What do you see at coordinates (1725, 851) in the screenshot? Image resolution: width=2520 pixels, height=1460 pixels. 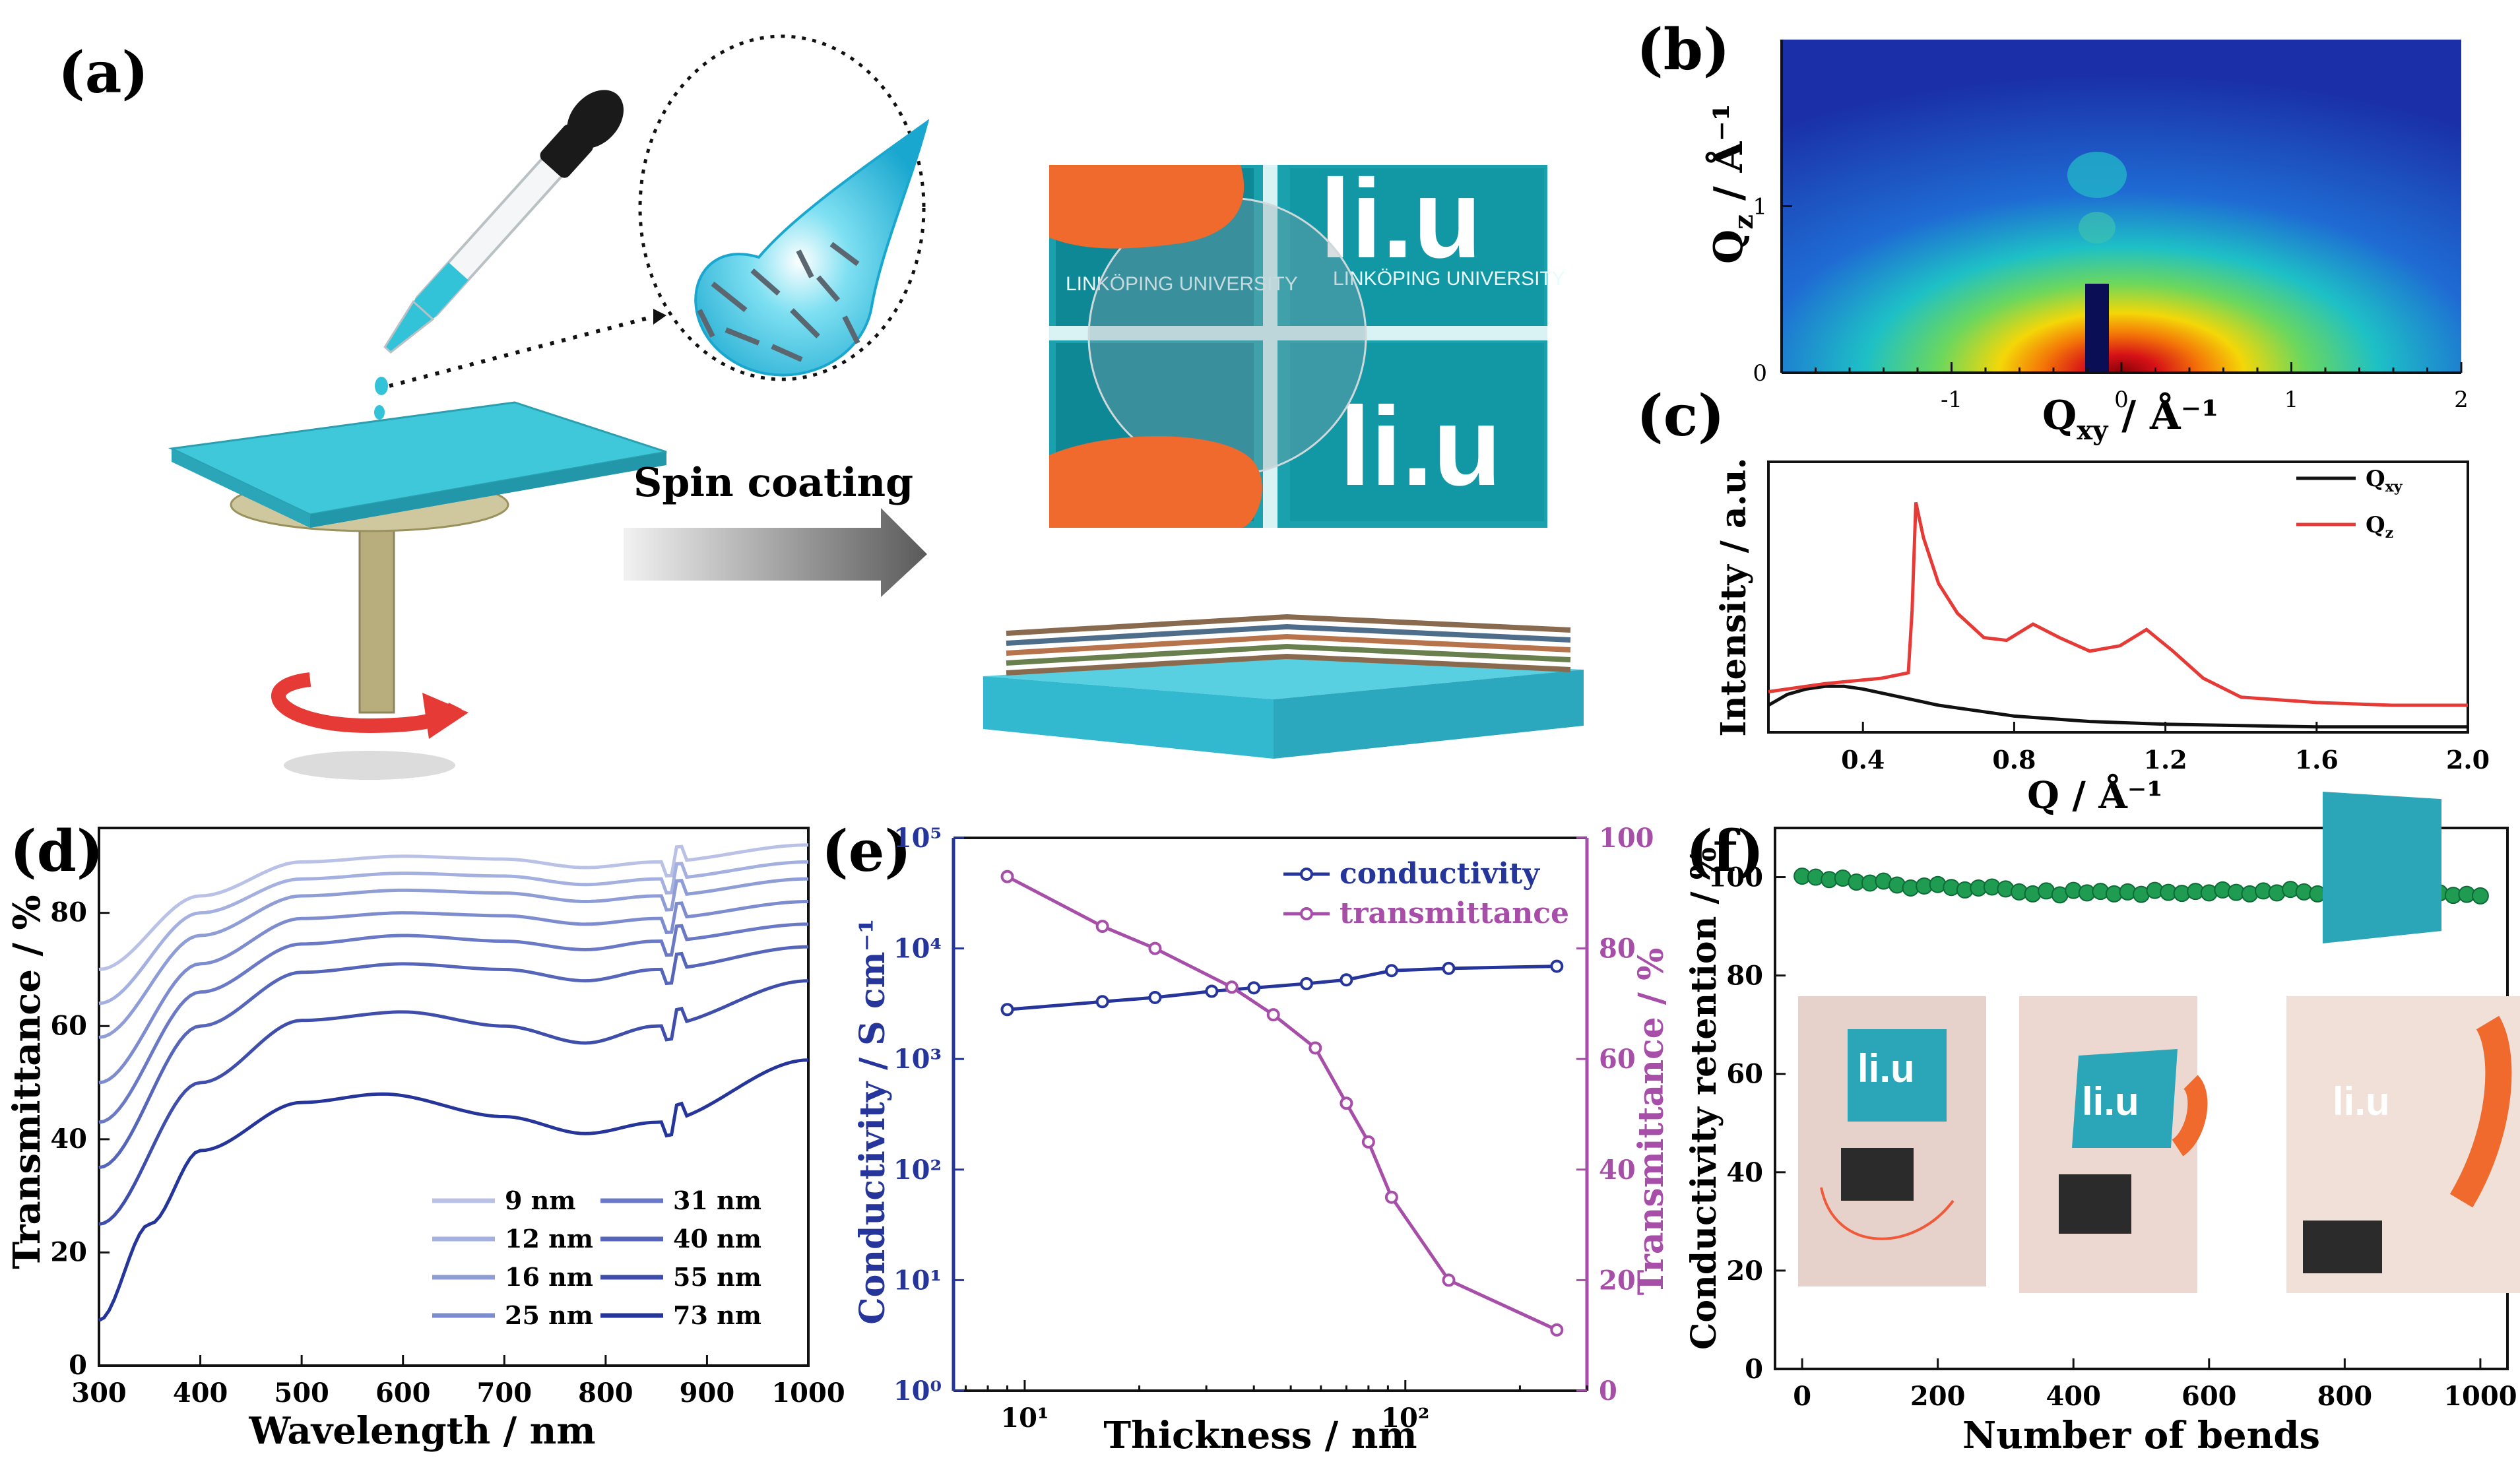 I see `panel-f-letter: (f)` at bounding box center [1725, 851].